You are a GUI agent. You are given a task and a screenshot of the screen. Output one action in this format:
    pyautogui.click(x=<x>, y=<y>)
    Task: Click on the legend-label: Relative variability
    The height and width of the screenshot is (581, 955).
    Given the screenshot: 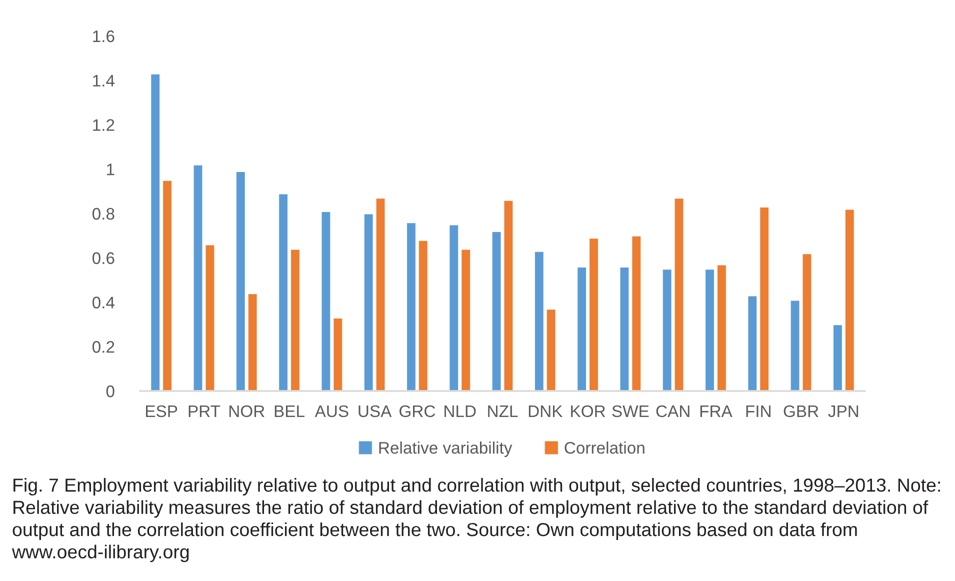 What is the action you would take?
    pyautogui.click(x=445, y=450)
    